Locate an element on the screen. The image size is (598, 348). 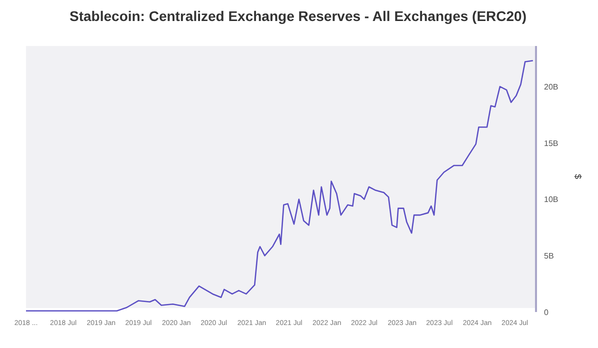
chart-title: Stablecoin: Centralized Exchange Reserves - All Exchanges (ERC20) is located at coordinates (298, 16).